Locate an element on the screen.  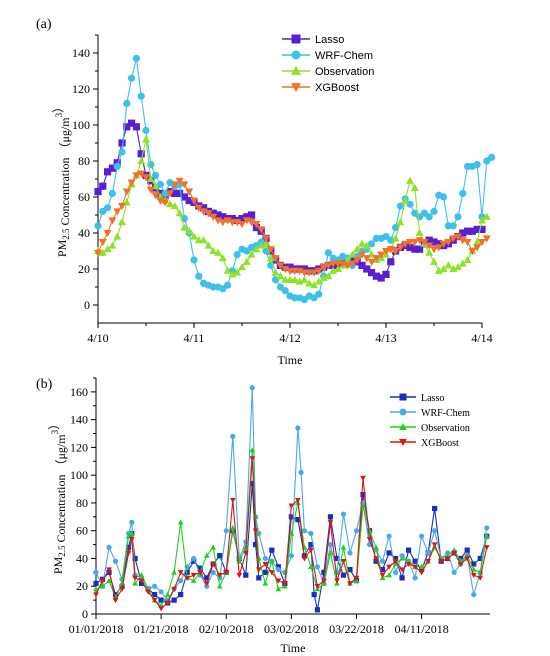
x-tick-label: 01/21/2018 is located at coordinates (161, 629).